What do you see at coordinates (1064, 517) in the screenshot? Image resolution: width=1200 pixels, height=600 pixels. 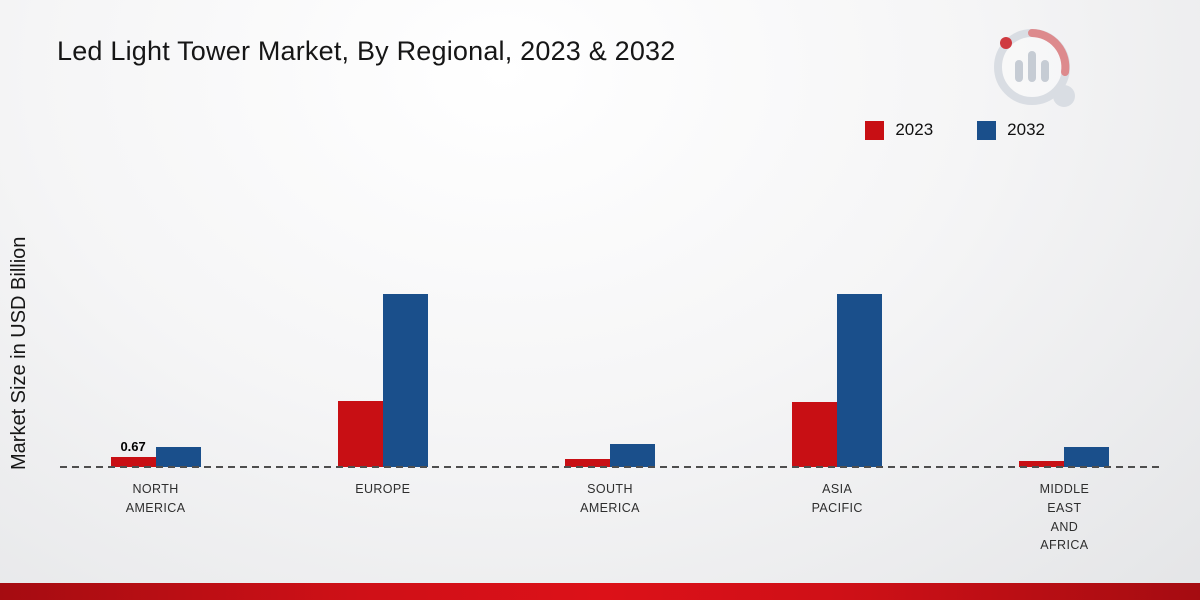 I see `category-label-middle-east-and-africa: MIDDLE EAST AND AFRICA` at bounding box center [1064, 517].